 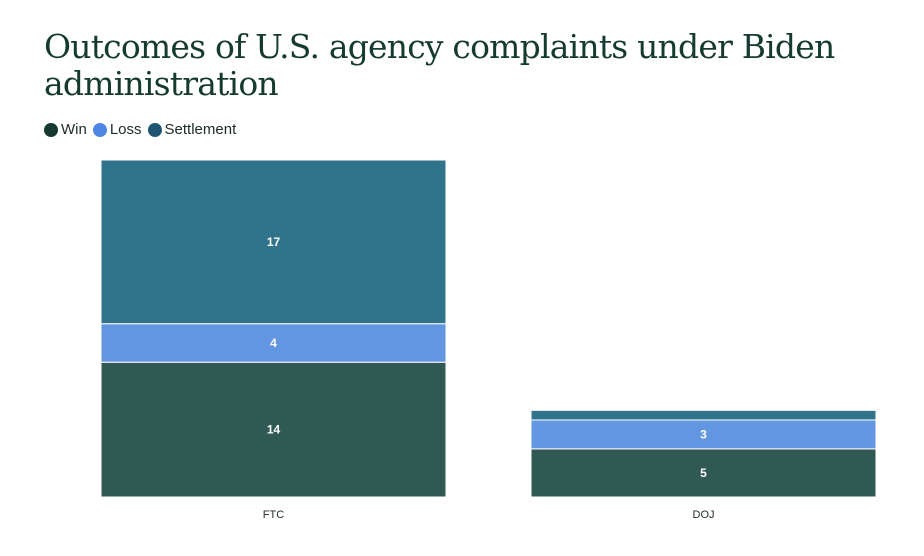 I want to click on data-label-doj-win: 5, so click(x=703, y=473).